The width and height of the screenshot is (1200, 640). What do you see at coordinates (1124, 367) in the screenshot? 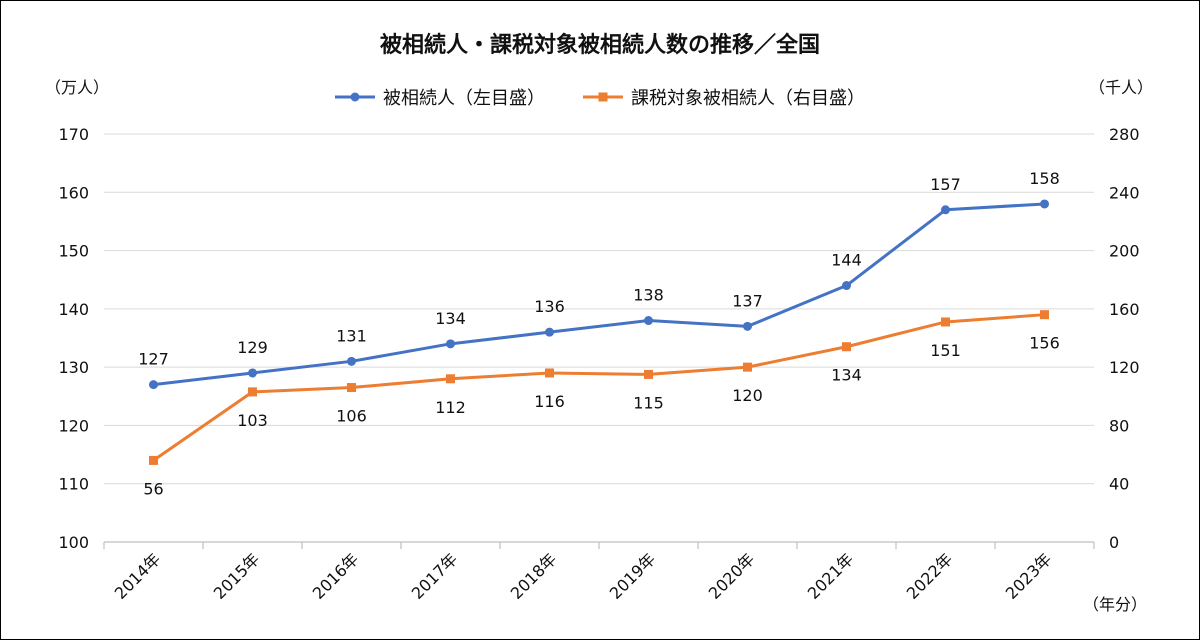
I see `y-right-tick-label: 120` at bounding box center [1124, 367].